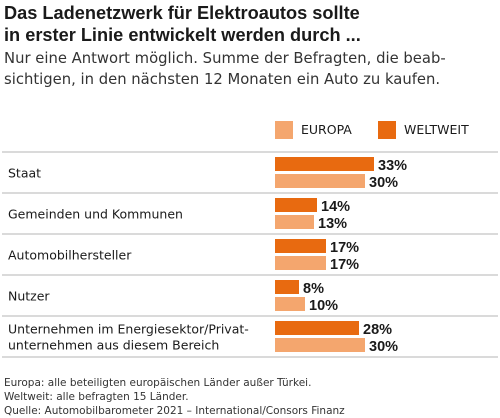 The image size is (500, 418). Describe the element at coordinates (313, 289) in the screenshot. I see `value-label-weltweit: 8%` at that location.